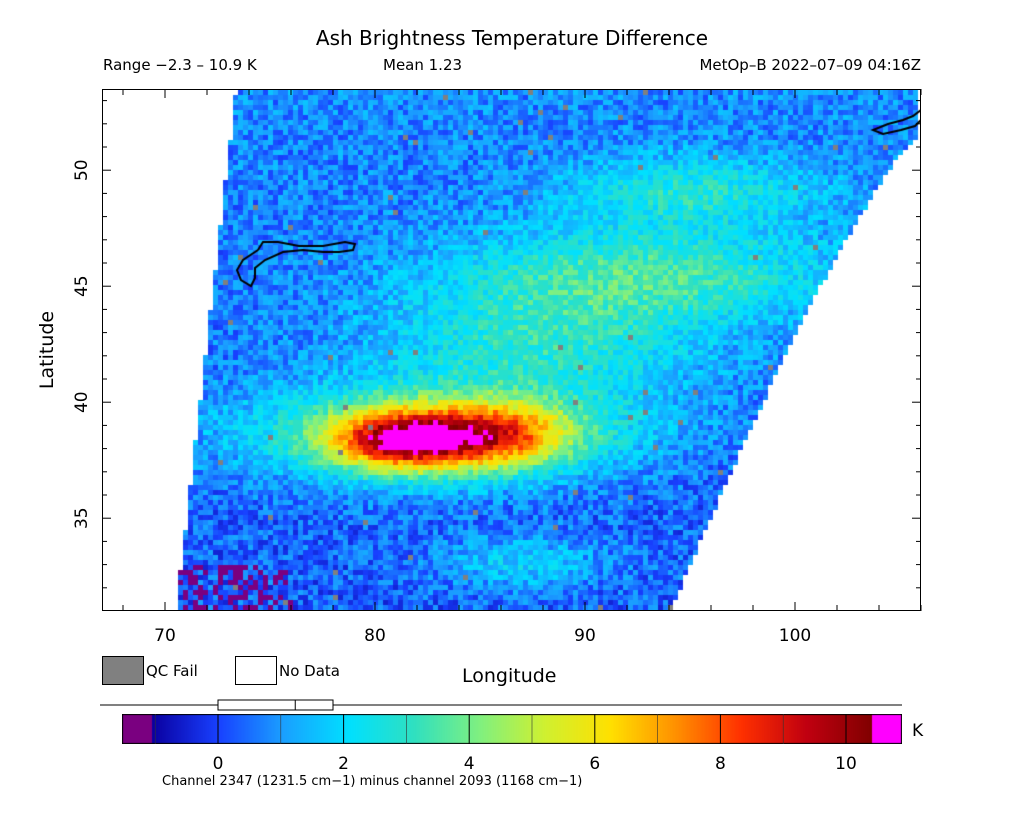 Image resolution: width=1024 pixels, height=813 pixels. I want to click on qc-fail-swatch, so click(123, 670).